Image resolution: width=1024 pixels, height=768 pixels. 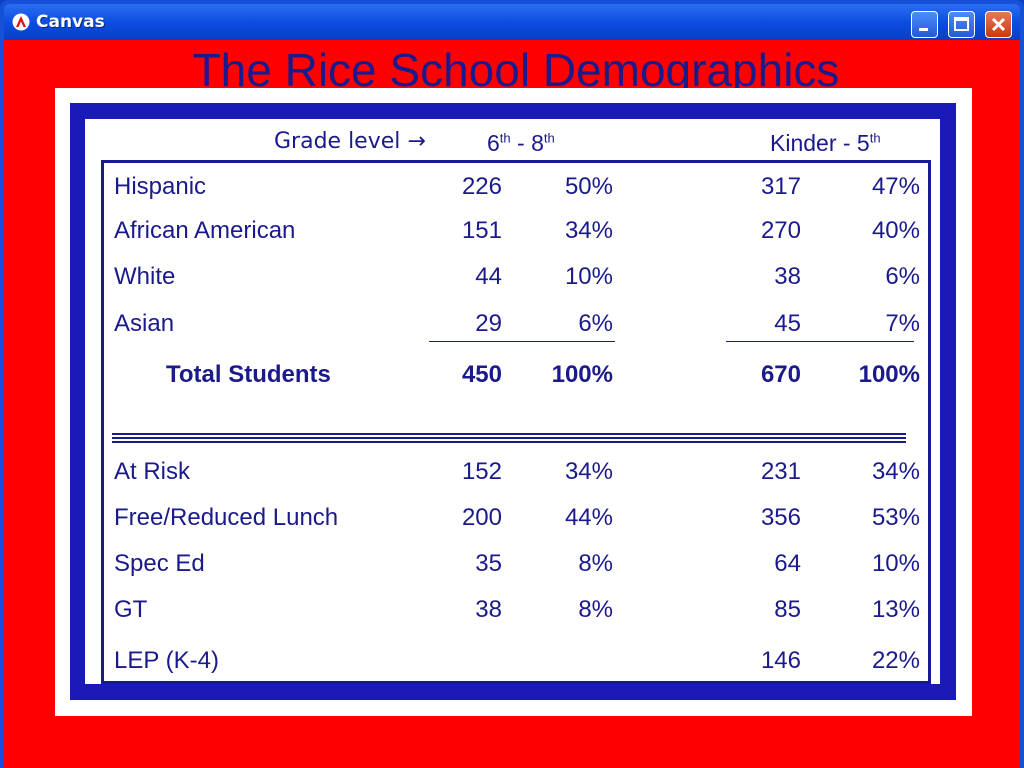 I want to click on cell-count-k-5: 45, so click(x=787, y=323).